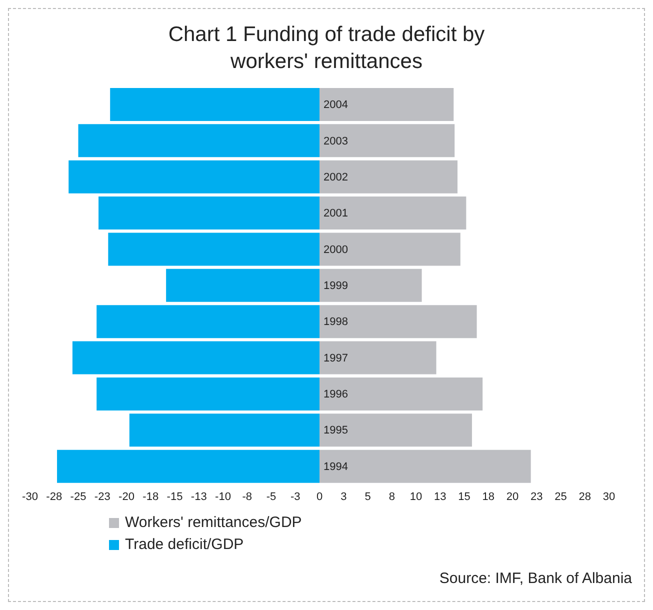  I want to click on y-tick-label: 2004, so click(336, 105).